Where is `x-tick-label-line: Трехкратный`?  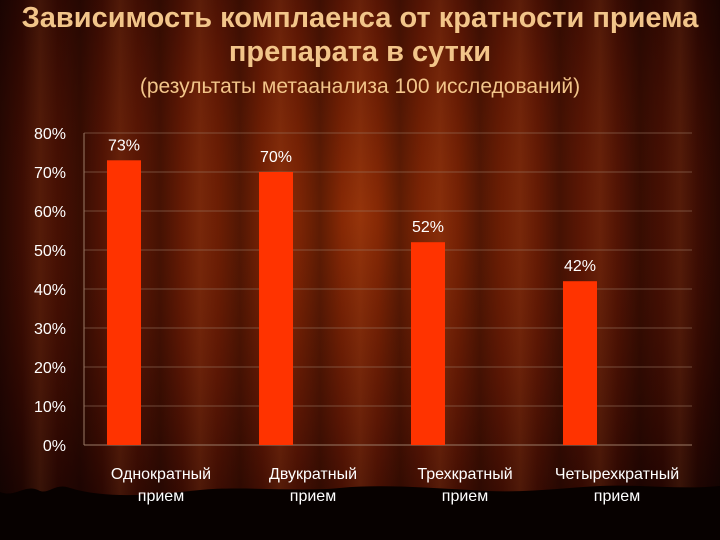 x-tick-label-line: Трехкратный is located at coordinates (464, 474).